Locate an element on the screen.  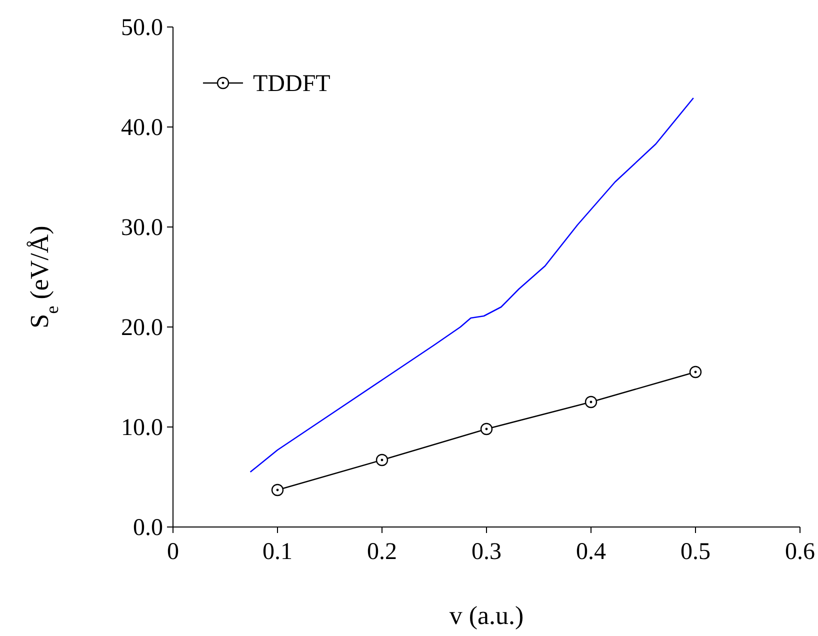
y-tick-label: 10.0 is located at coordinates (142, 428).